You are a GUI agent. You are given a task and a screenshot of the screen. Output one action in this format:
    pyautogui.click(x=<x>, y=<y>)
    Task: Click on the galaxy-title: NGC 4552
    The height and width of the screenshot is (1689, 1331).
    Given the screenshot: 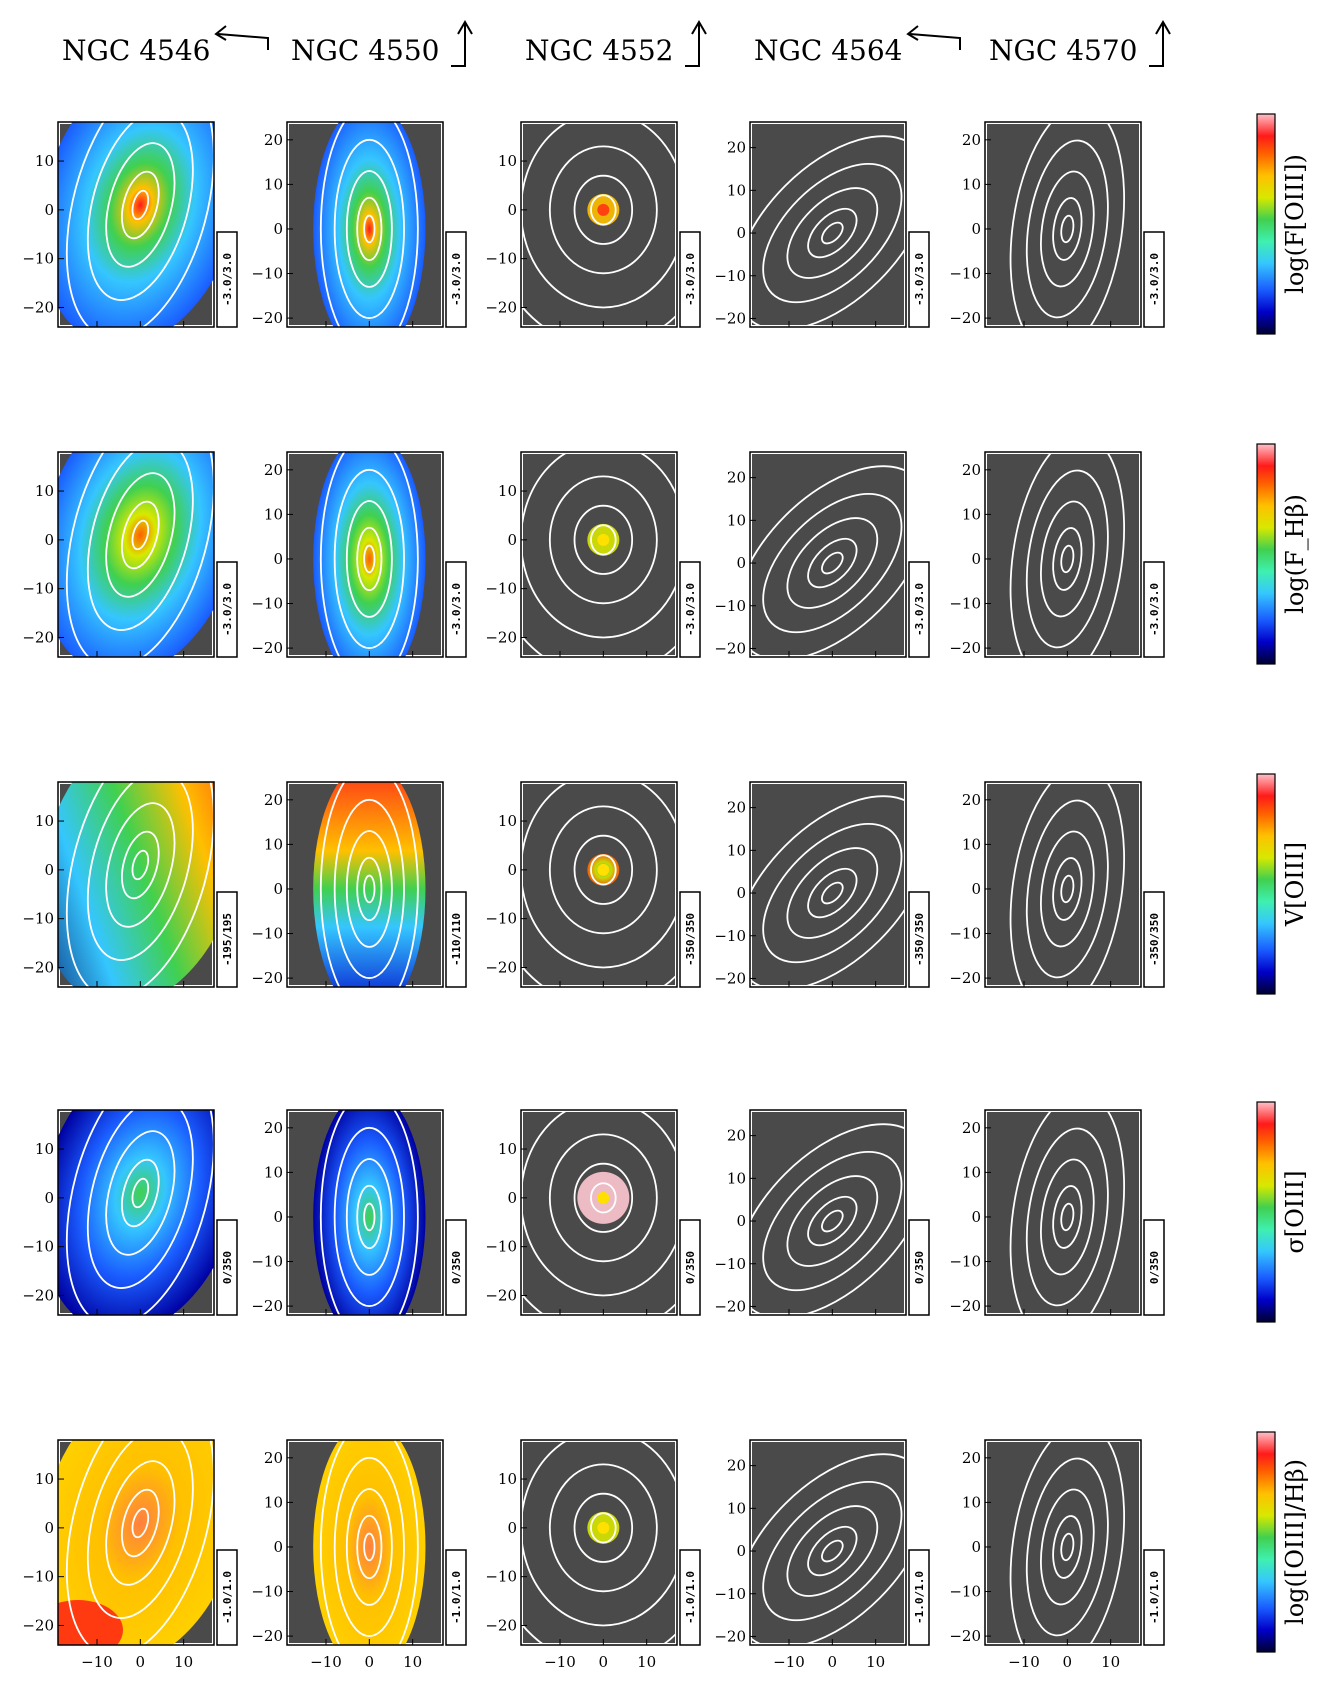 What is the action you would take?
    pyautogui.click(x=599, y=50)
    